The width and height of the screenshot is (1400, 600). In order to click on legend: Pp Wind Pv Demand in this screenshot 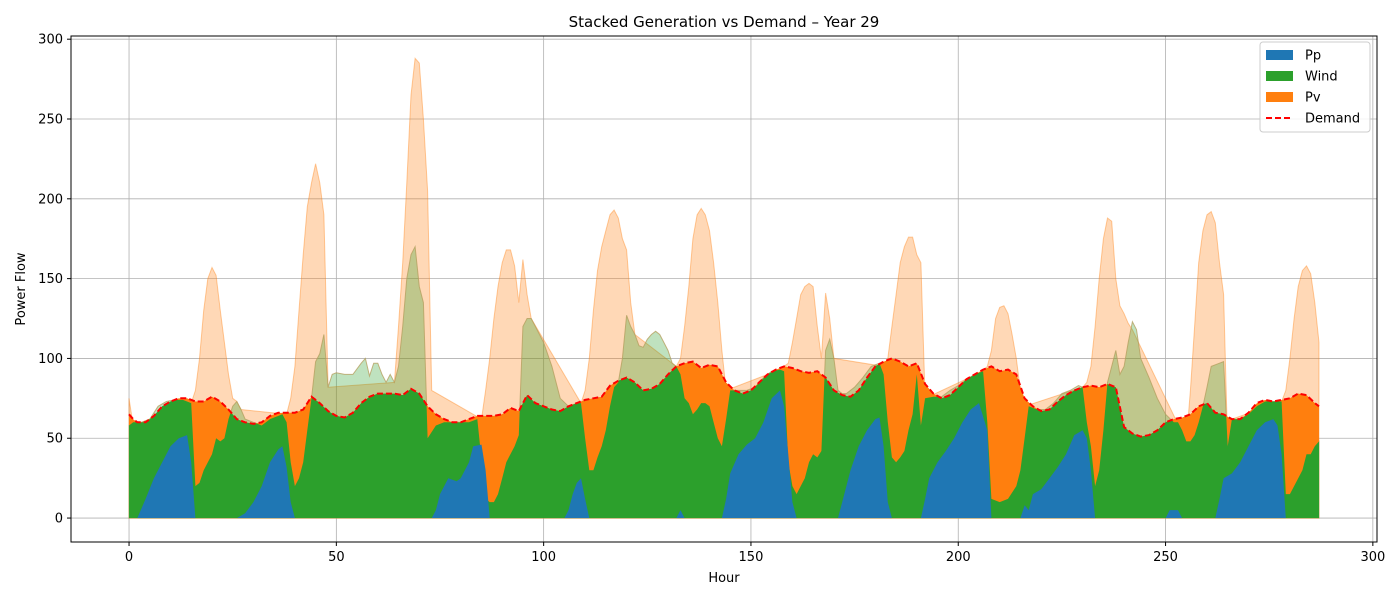, I will do `click(1315, 87)`.